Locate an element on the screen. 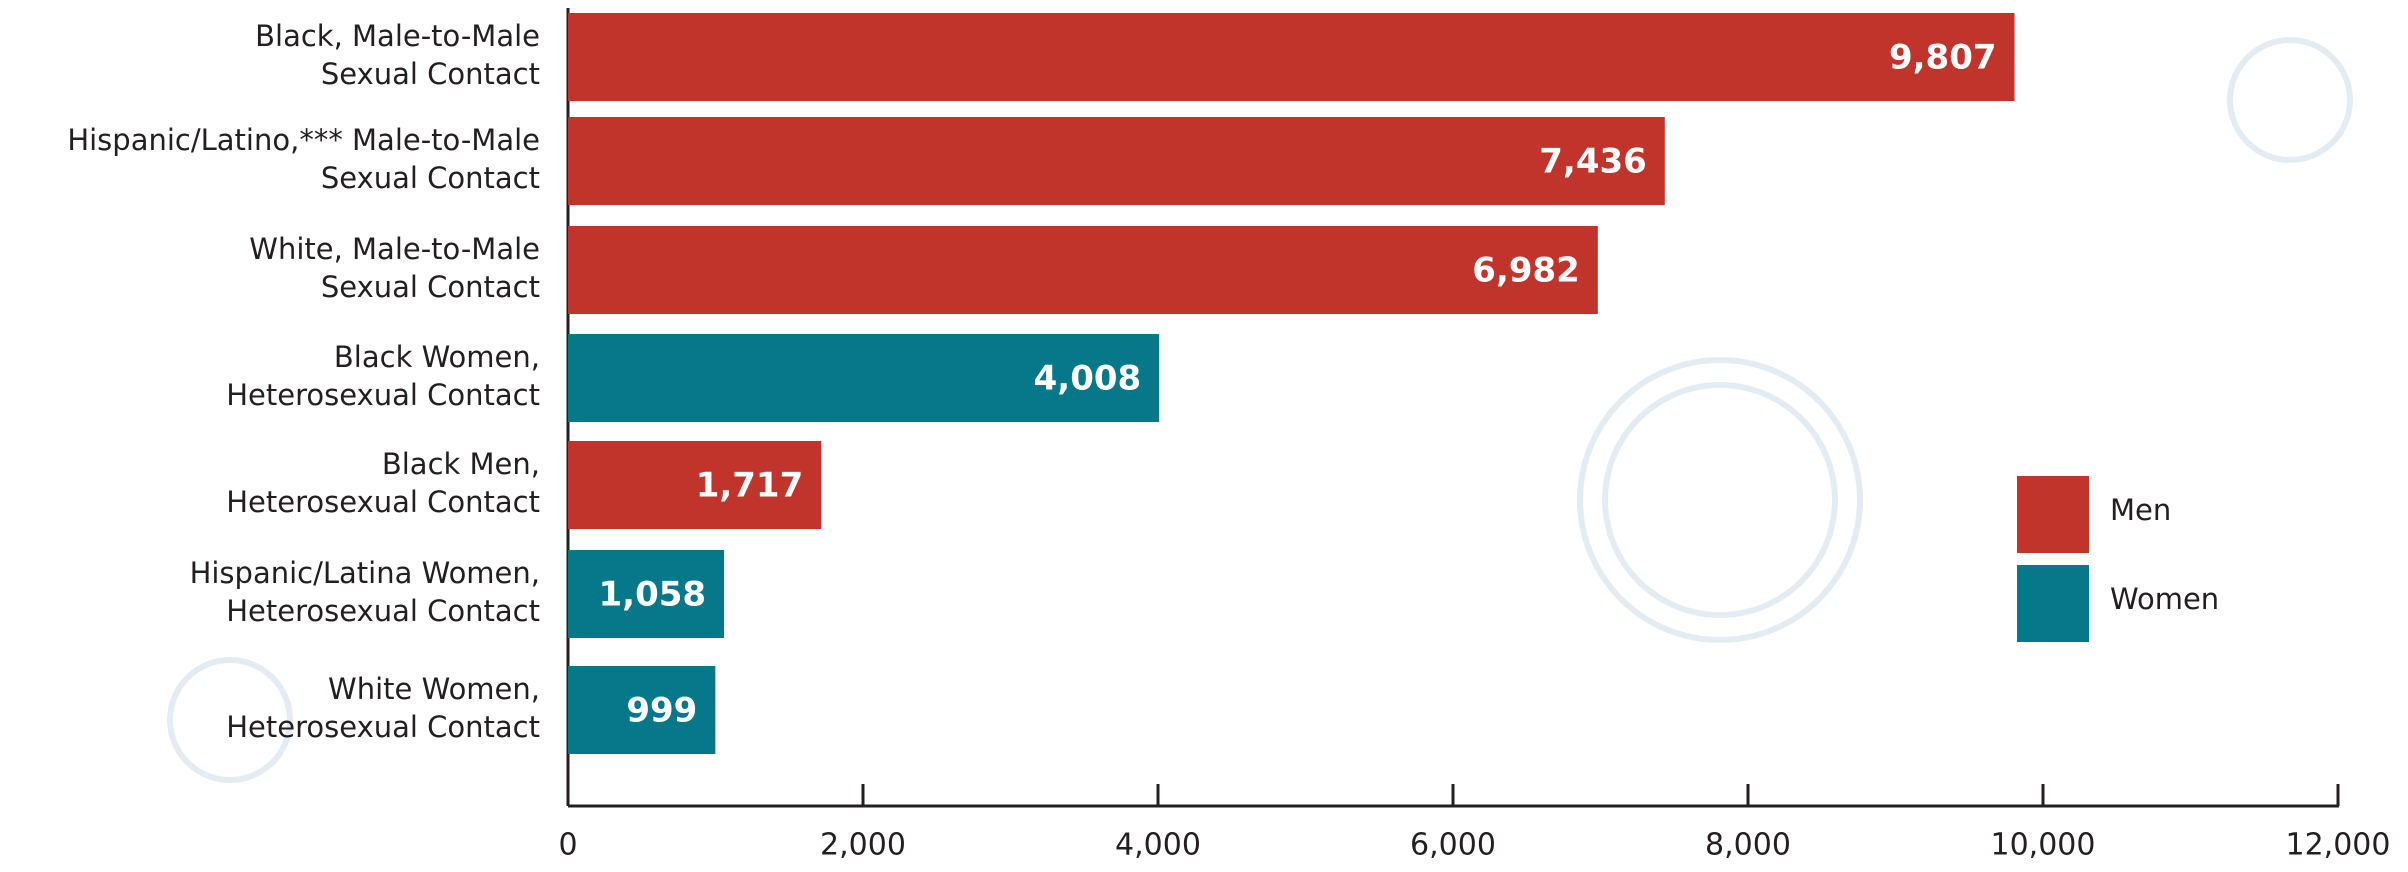 The width and height of the screenshot is (2408, 872). x-tick-label: 10,000 is located at coordinates (2043, 845).